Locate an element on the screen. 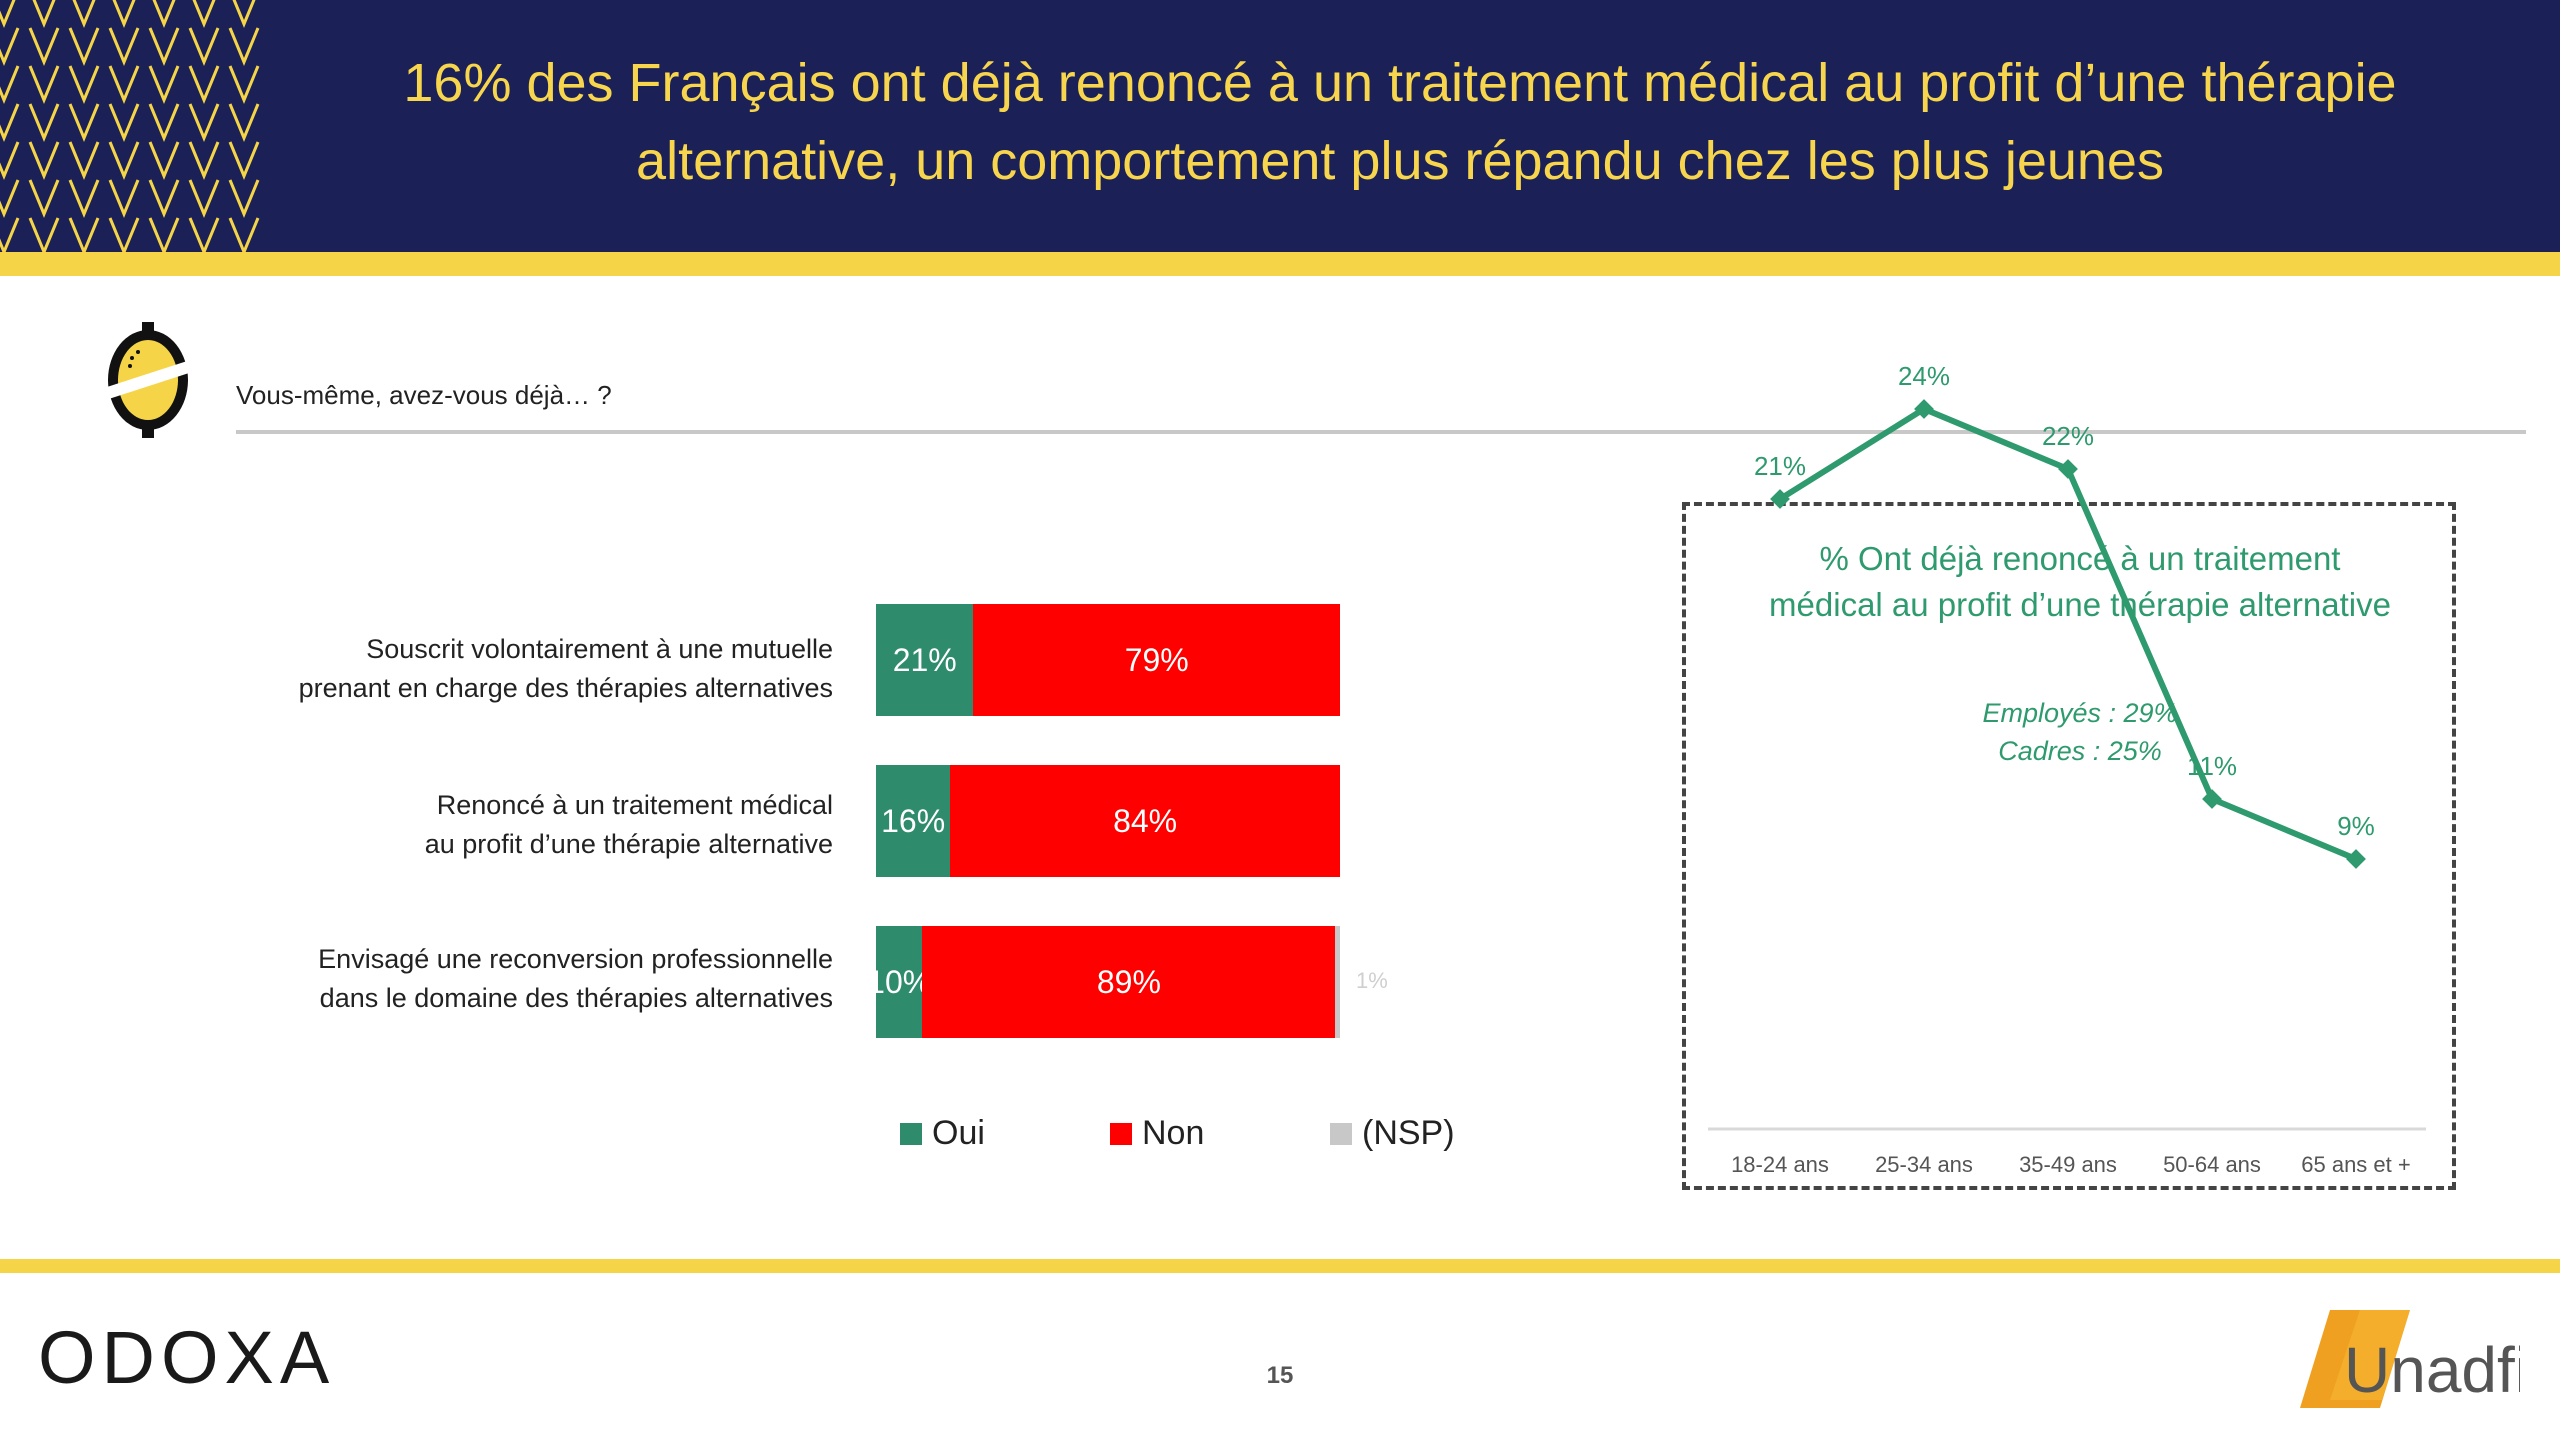 The image size is (2560, 1440). bar-segment-non: 89% is located at coordinates (1129, 982).